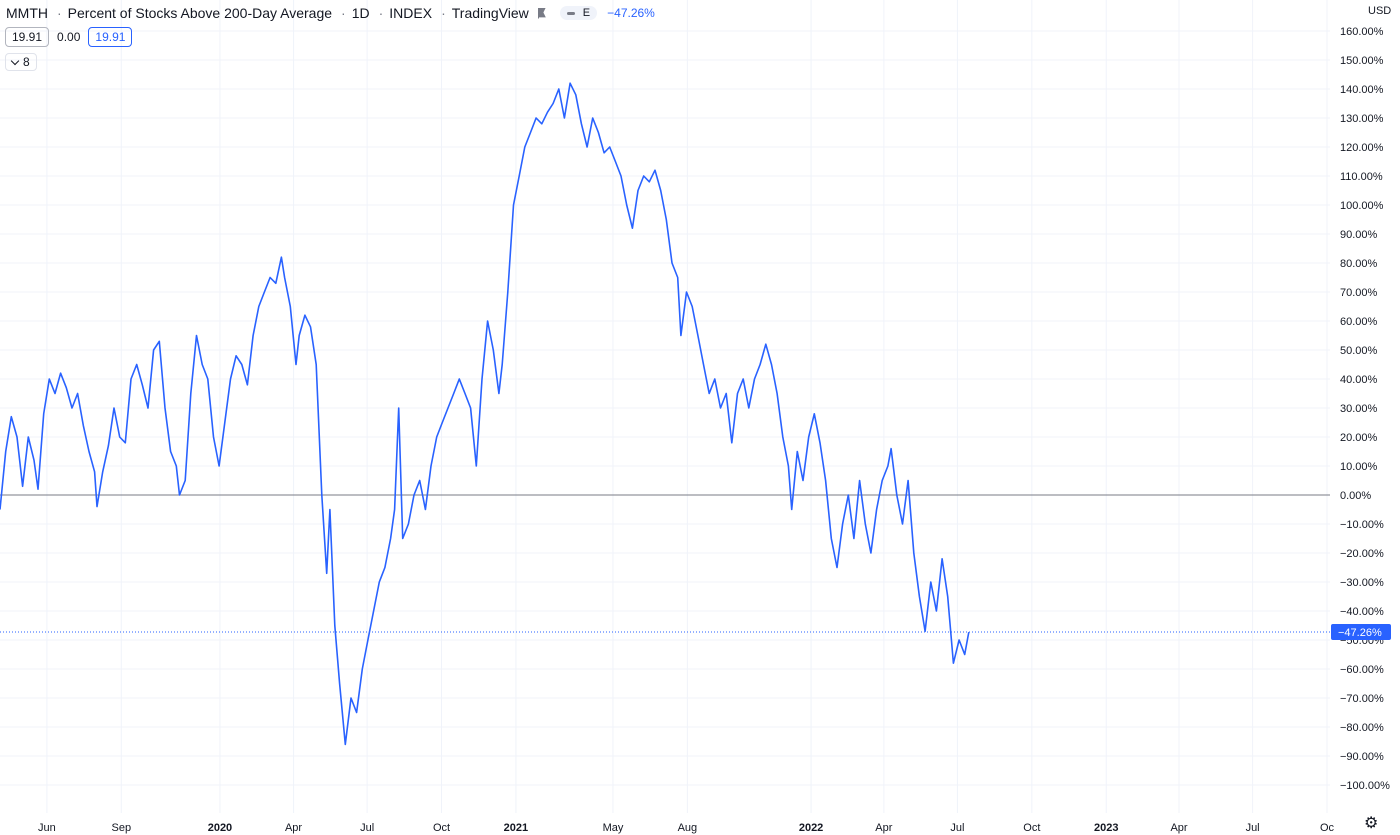 The width and height of the screenshot is (1400, 835). Describe the element at coordinates (220, 828) in the screenshot. I see `x-tick-label: 2020` at that location.